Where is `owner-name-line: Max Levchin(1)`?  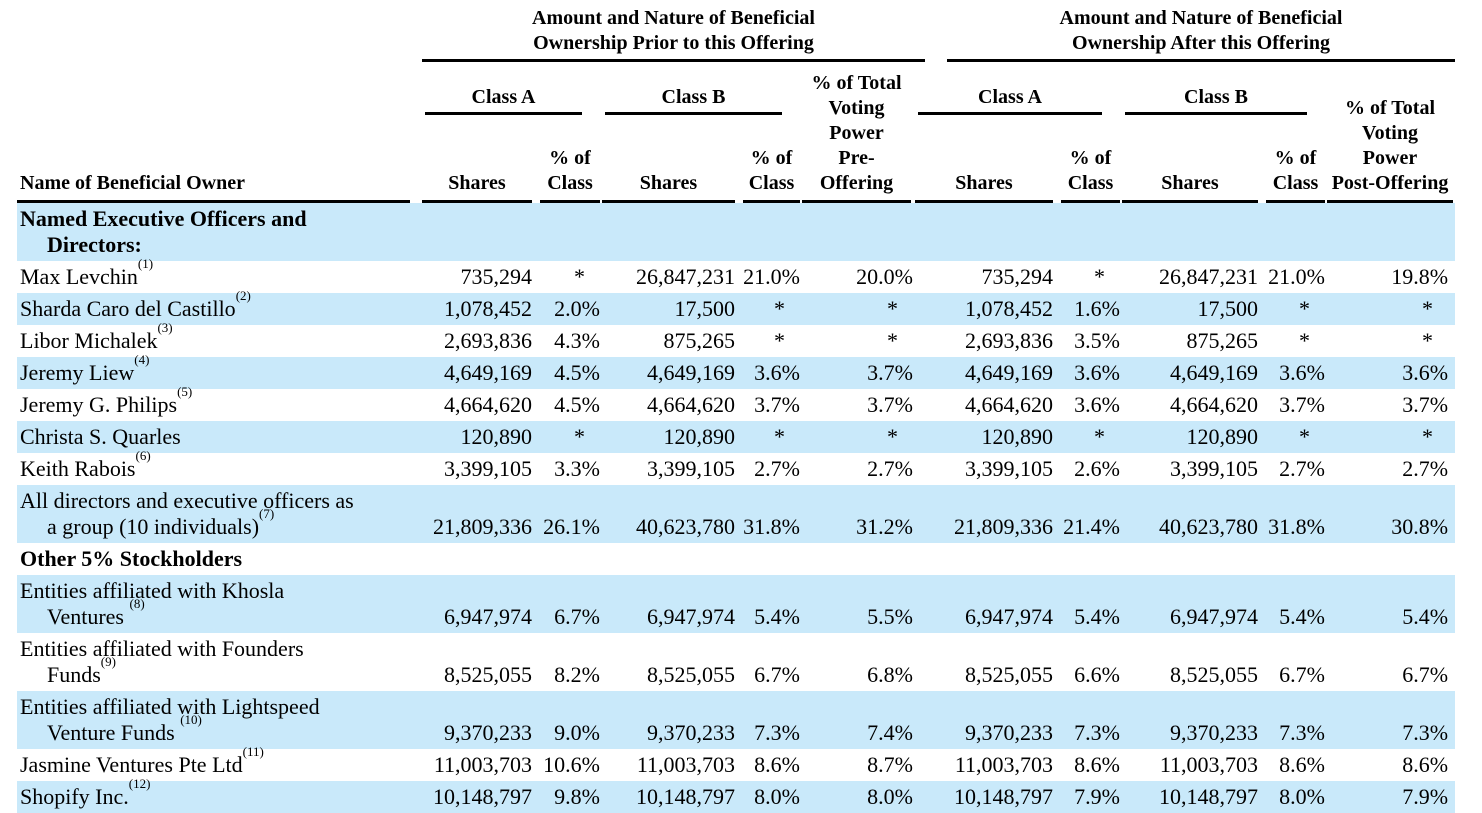 owner-name-line: Max Levchin(1) is located at coordinates (220, 273).